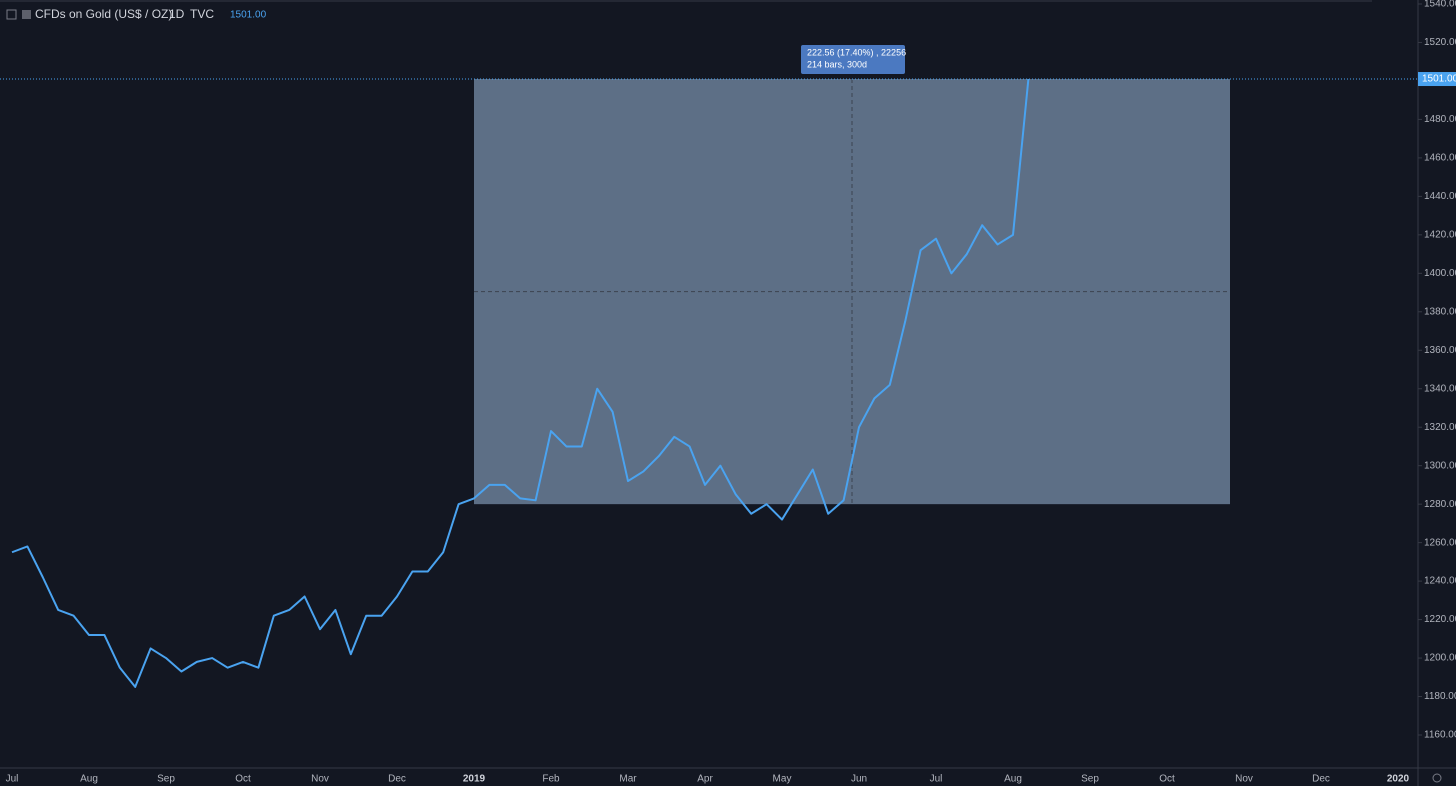  I want to click on last-price-tag, so click(1437, 79).